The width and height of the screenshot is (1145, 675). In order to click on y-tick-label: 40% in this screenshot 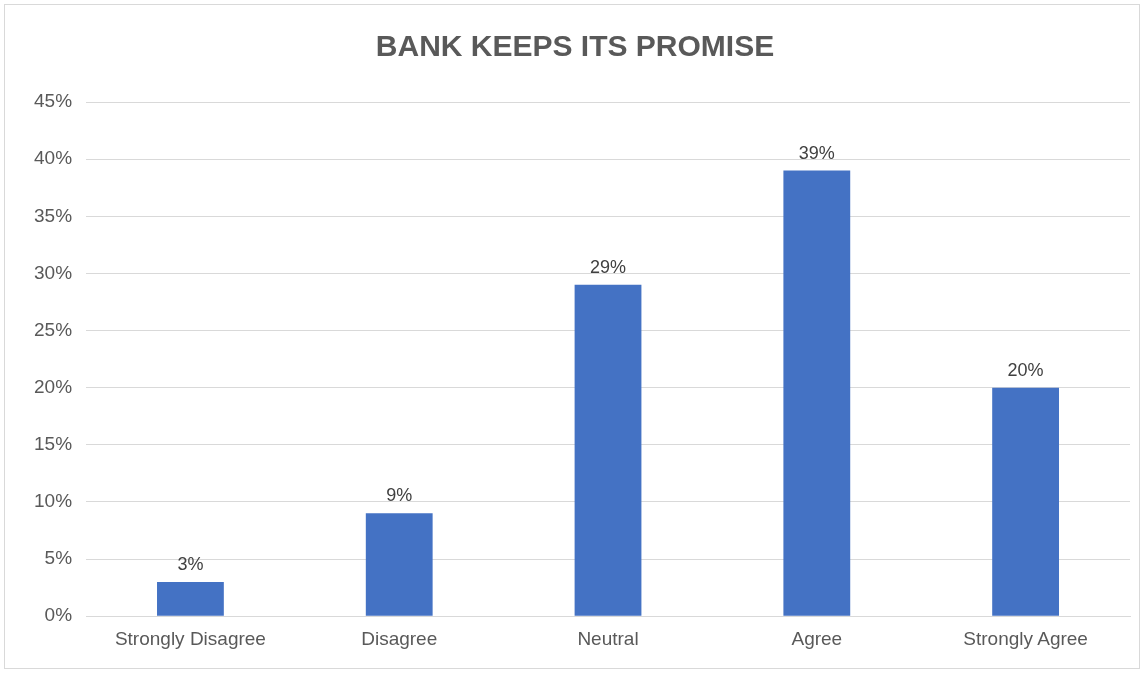, I will do `click(53, 158)`.